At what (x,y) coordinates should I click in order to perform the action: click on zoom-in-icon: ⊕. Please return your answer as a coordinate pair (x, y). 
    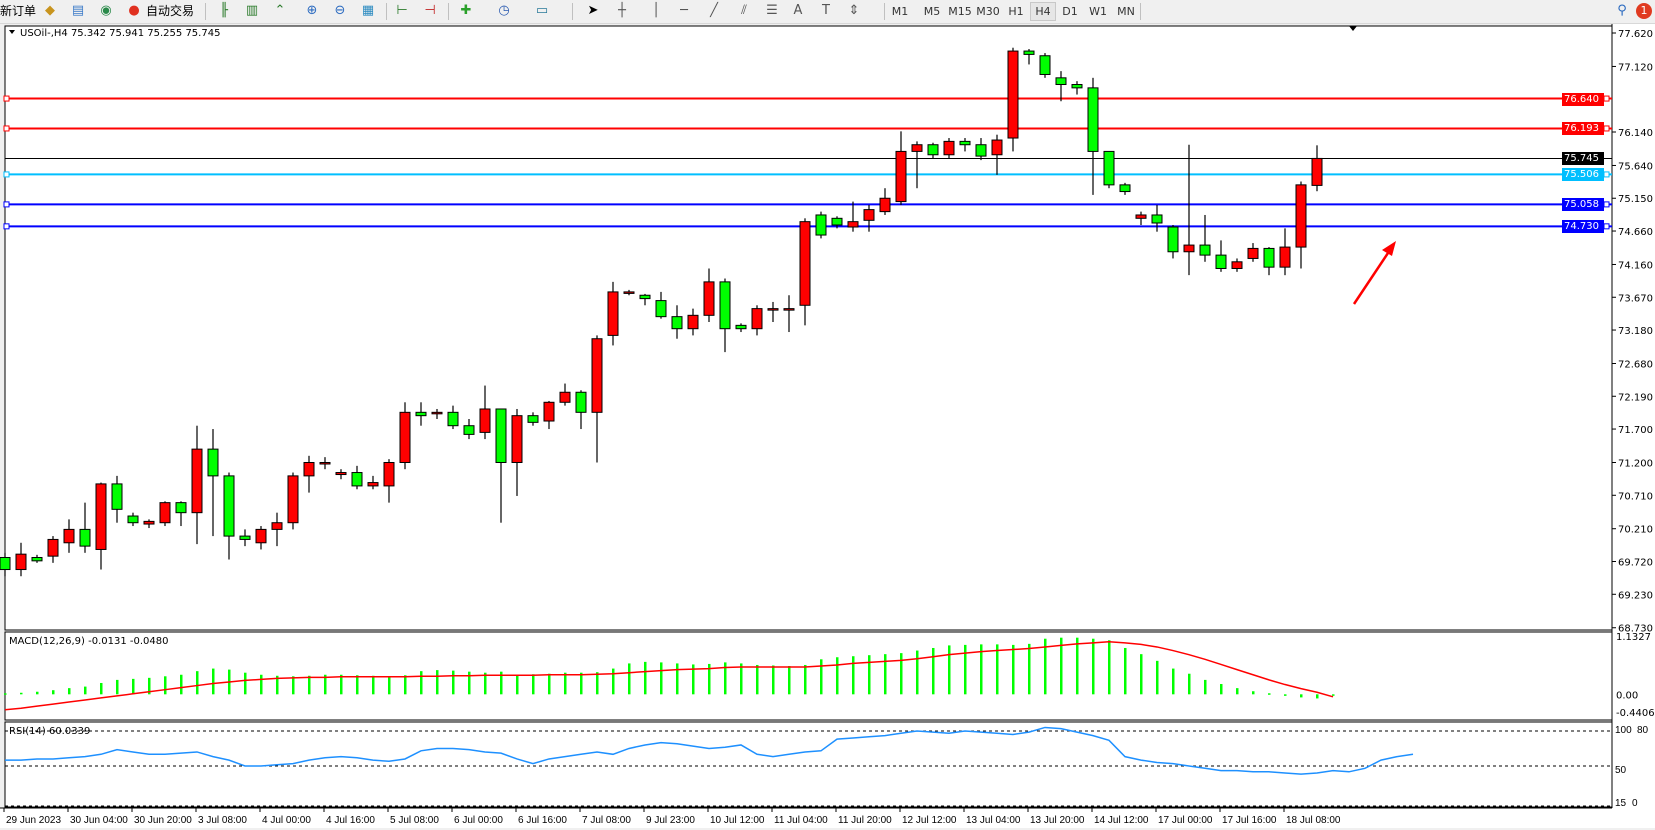
    Looking at the image, I should click on (312, 10).